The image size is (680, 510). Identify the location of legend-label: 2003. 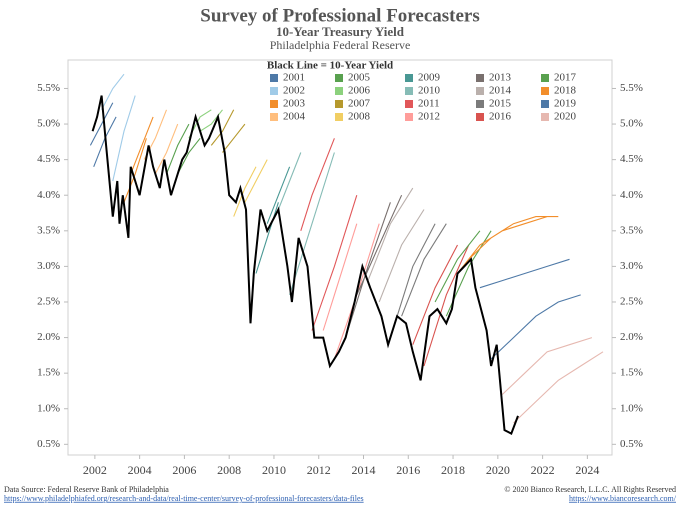
(294, 104).